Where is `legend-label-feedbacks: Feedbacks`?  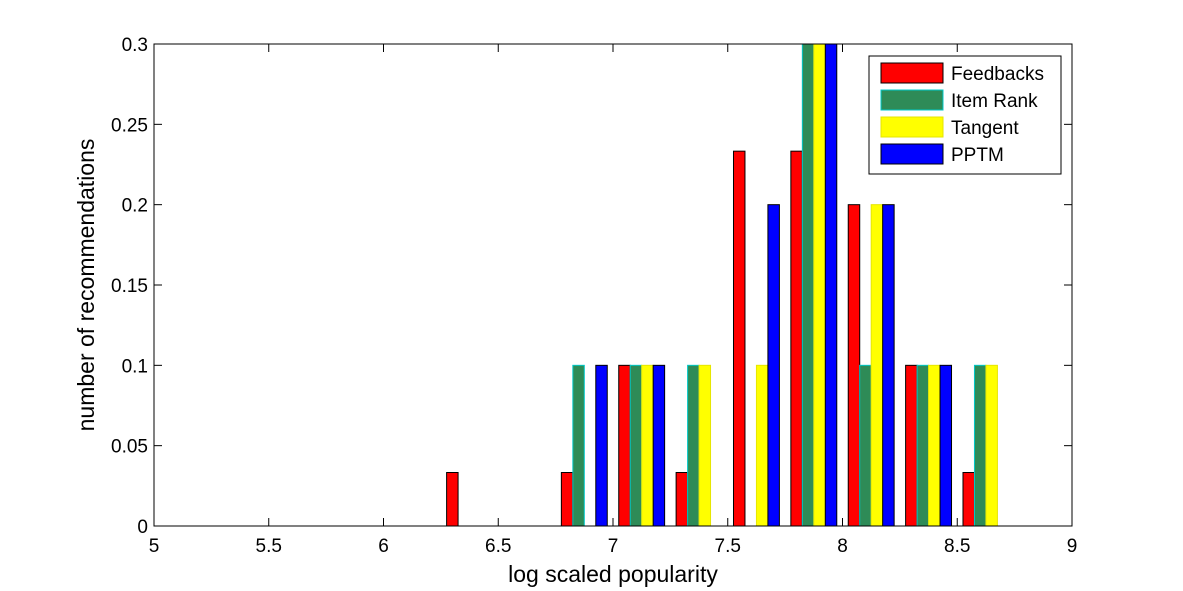 legend-label-feedbacks: Feedbacks is located at coordinates (997, 74).